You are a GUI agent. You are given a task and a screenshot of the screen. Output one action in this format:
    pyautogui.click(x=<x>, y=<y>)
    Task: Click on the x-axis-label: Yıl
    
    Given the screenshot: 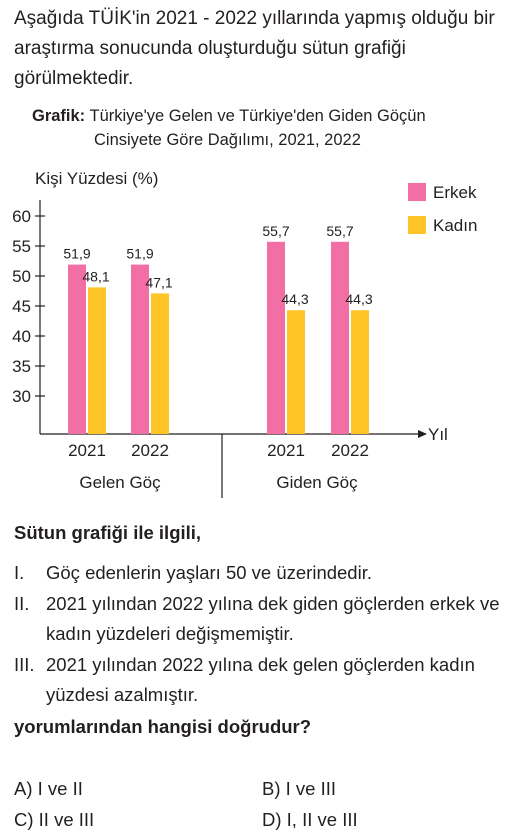 What is the action you would take?
    pyautogui.click(x=438, y=434)
    